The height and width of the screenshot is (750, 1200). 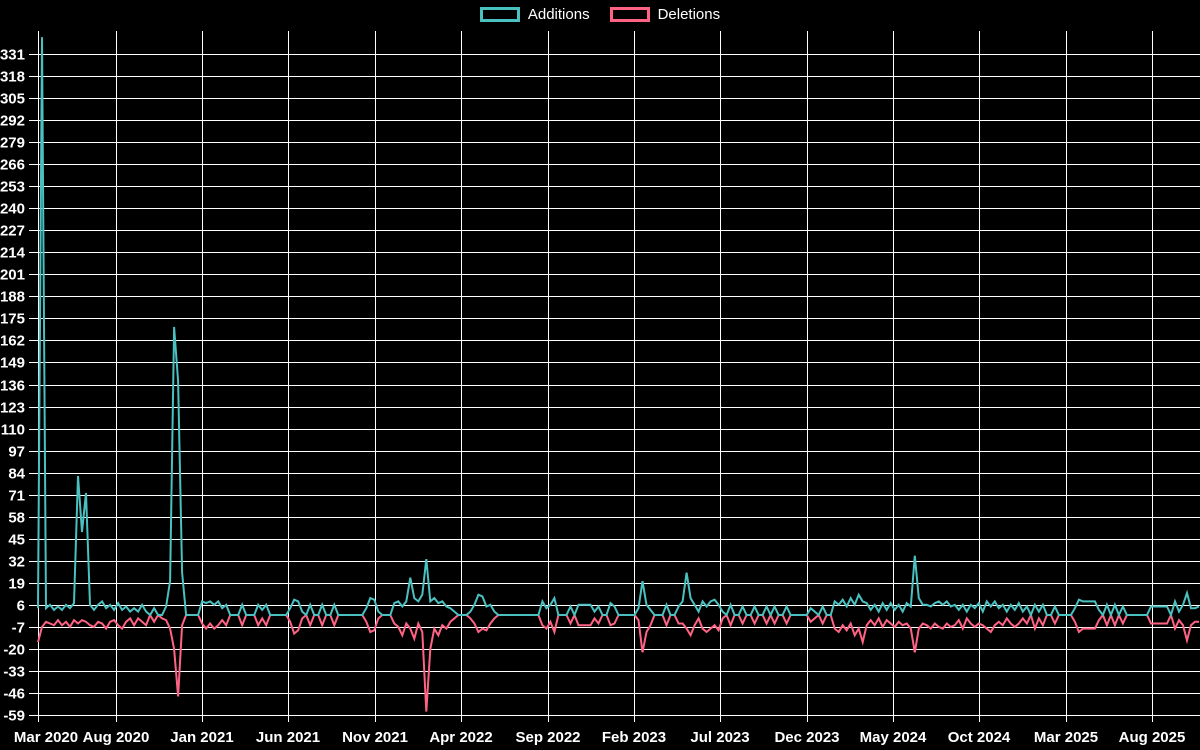 I want to click on legend-item-additions: Additions, so click(x=534, y=14).